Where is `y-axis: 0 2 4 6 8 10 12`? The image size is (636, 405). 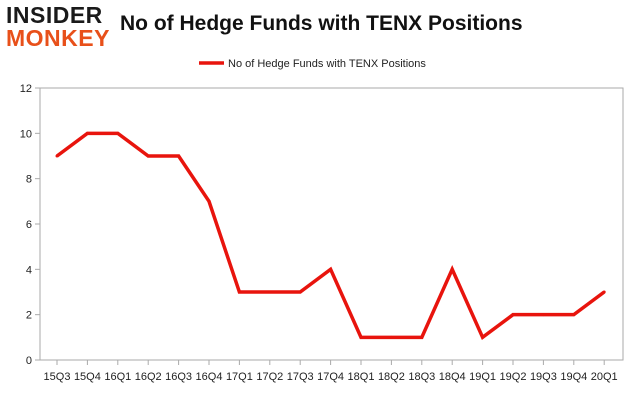
y-axis: 0 2 4 6 8 10 12 is located at coordinates (30, 225).